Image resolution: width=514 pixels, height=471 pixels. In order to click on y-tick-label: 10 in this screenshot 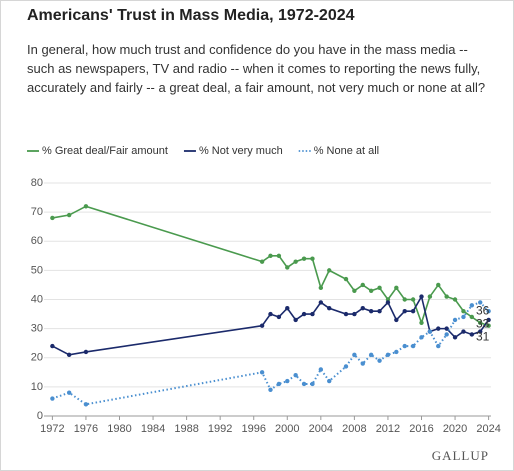, I will do `click(37, 387)`.